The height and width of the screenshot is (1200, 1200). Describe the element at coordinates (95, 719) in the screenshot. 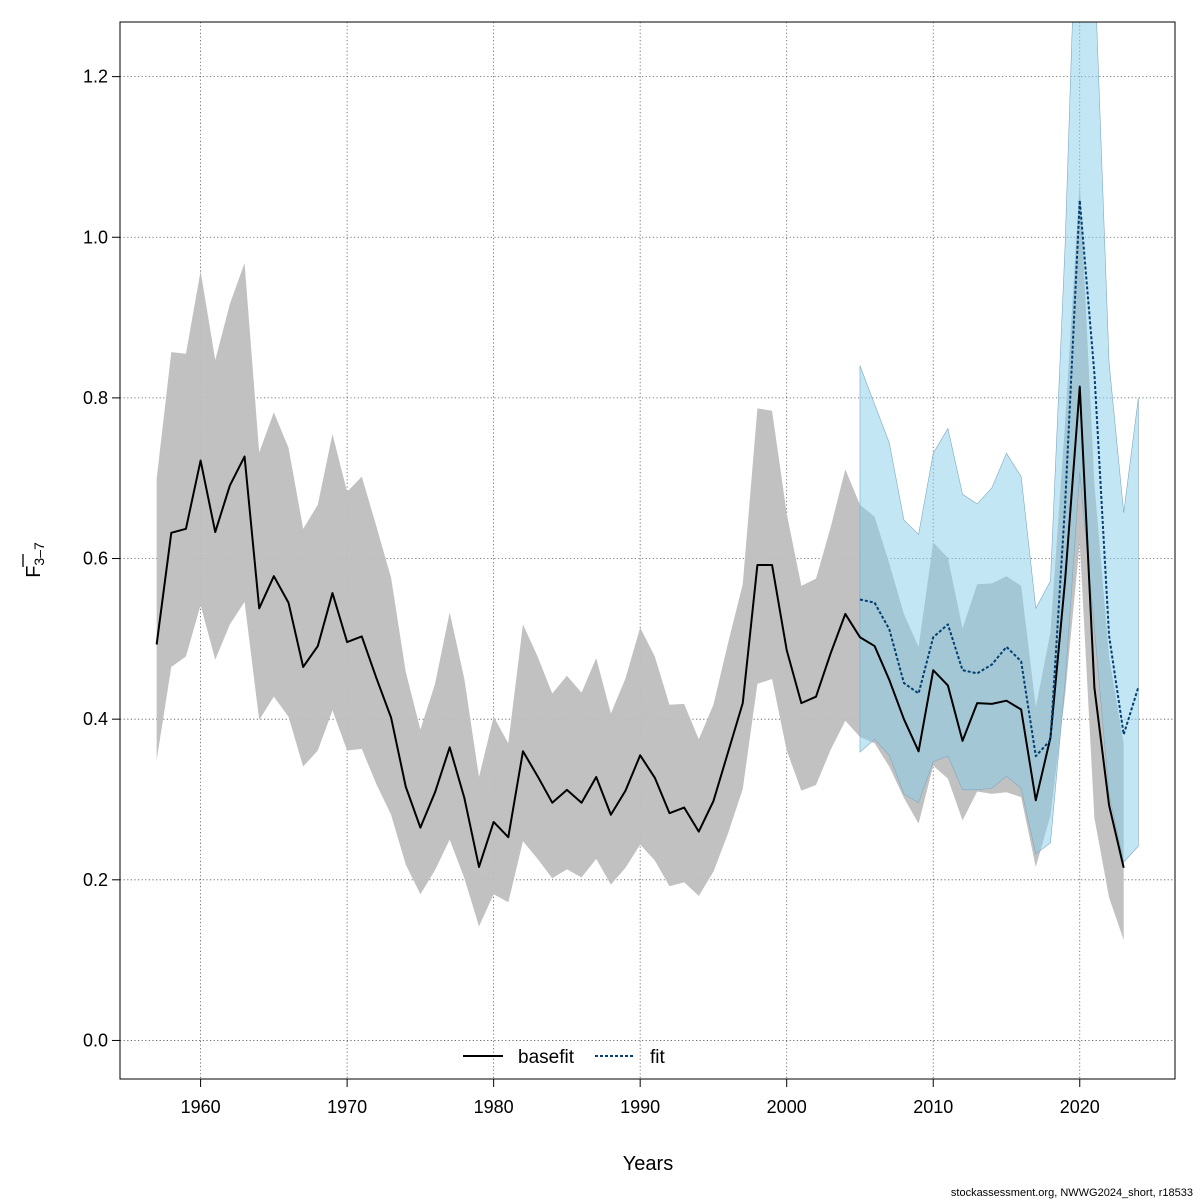

I see `y-tick-label-0.4: 0.4` at that location.